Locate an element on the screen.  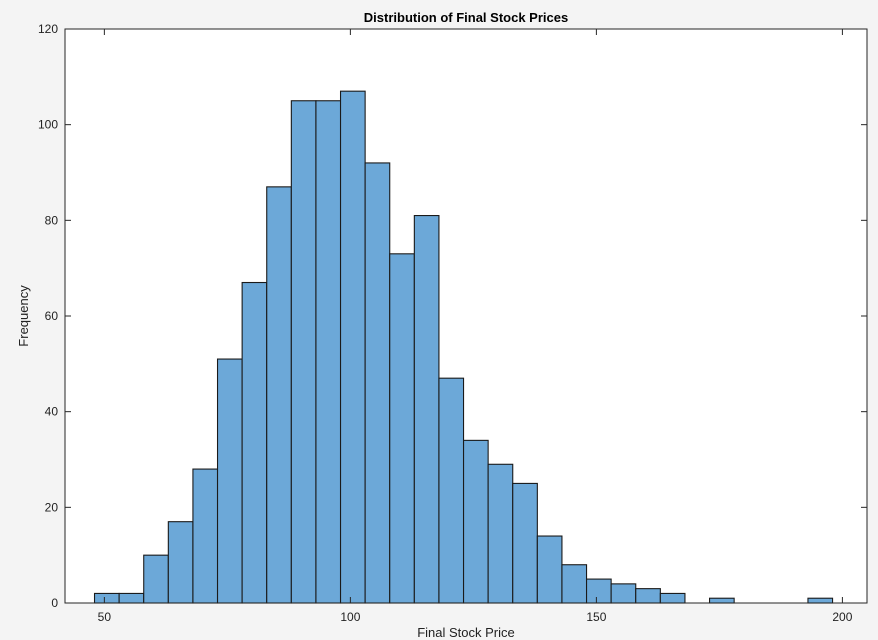
y-tick-label: 0 is located at coordinates (54, 603).